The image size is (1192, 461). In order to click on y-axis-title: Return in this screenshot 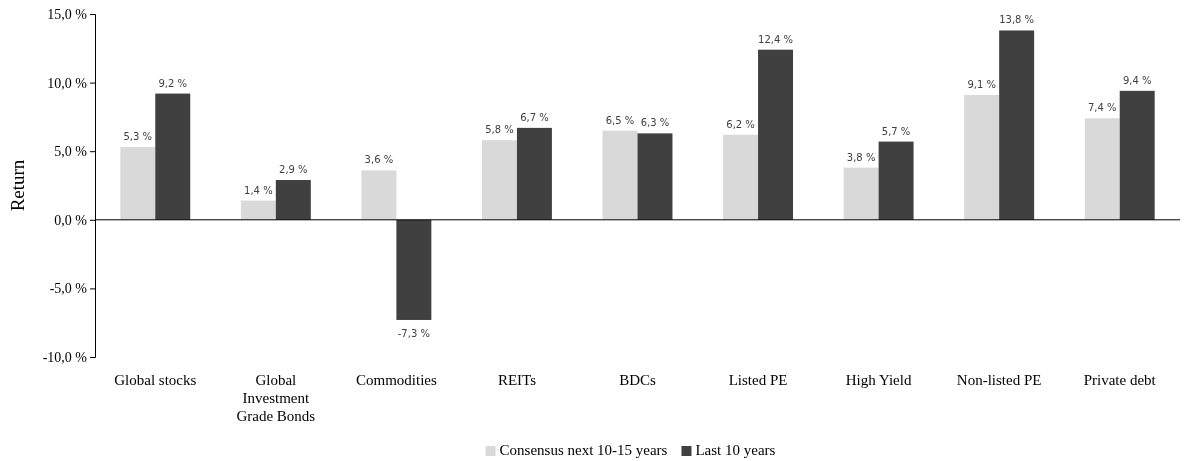, I will do `click(17, 185)`.